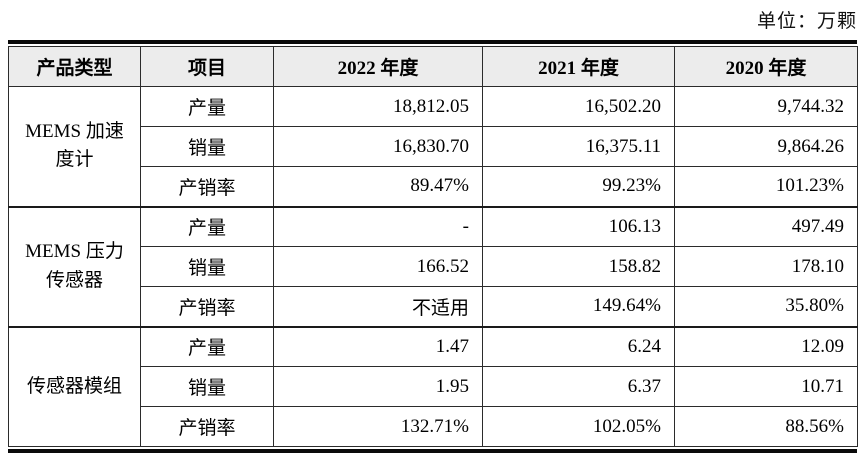 The image size is (865, 469). I want to click on value-cell: 9,744.32, so click(766, 106).